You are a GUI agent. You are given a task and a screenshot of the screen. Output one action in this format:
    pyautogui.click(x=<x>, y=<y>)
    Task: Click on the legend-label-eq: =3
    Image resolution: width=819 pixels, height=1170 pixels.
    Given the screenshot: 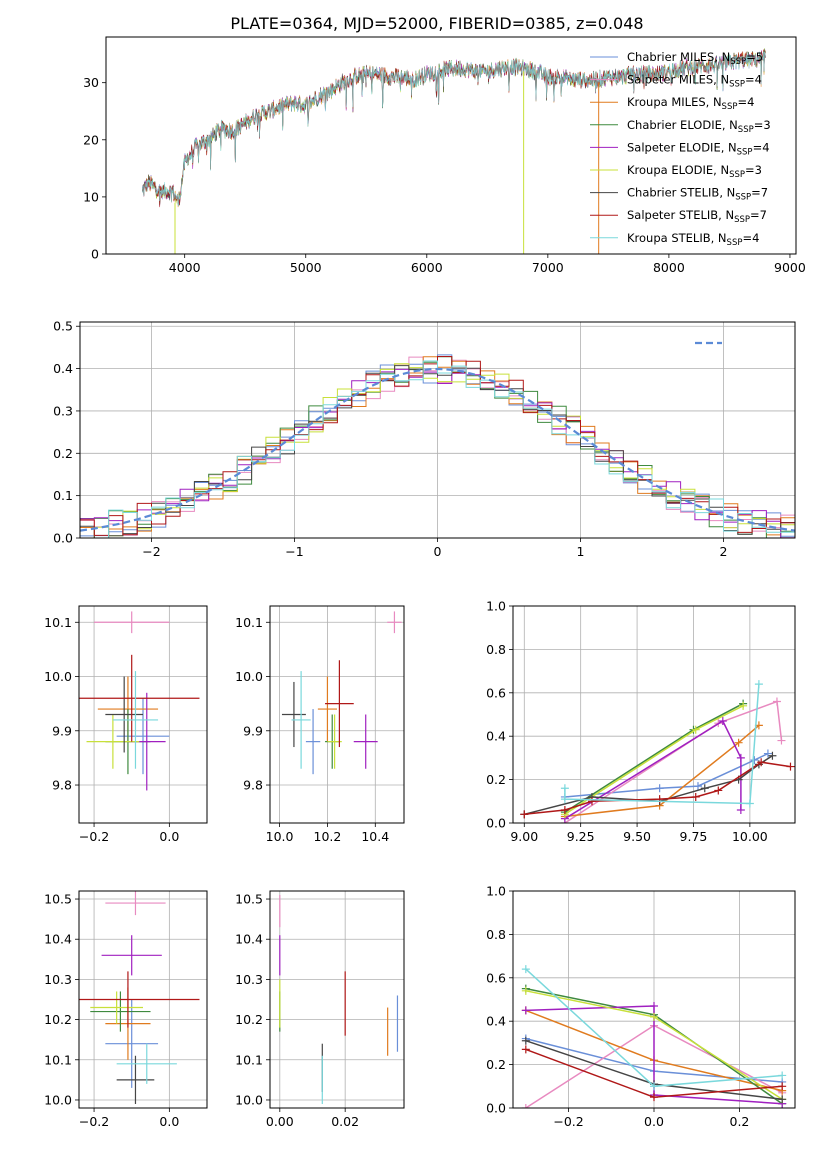 What is the action you would take?
    pyautogui.click(x=753, y=170)
    